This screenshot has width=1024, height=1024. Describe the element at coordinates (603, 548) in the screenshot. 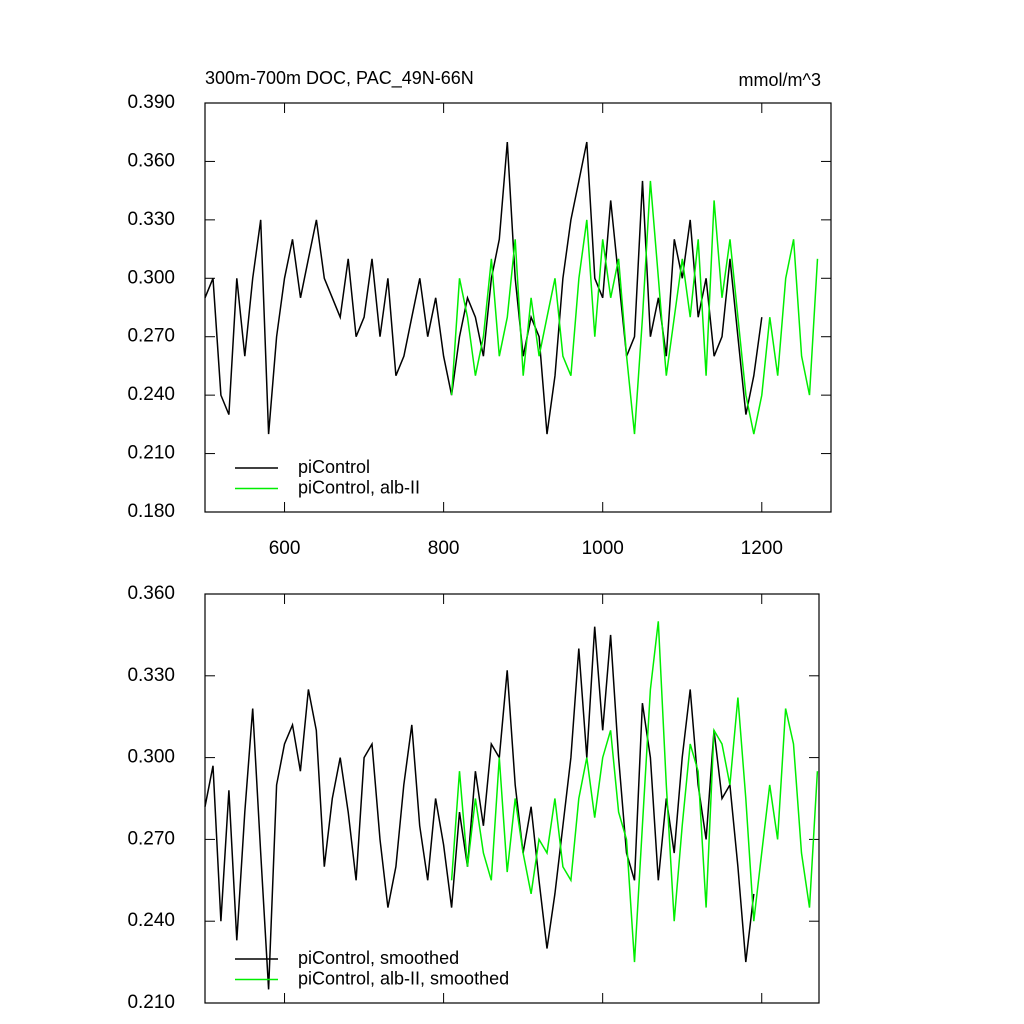

I see `x-tick-label: 1000` at that location.